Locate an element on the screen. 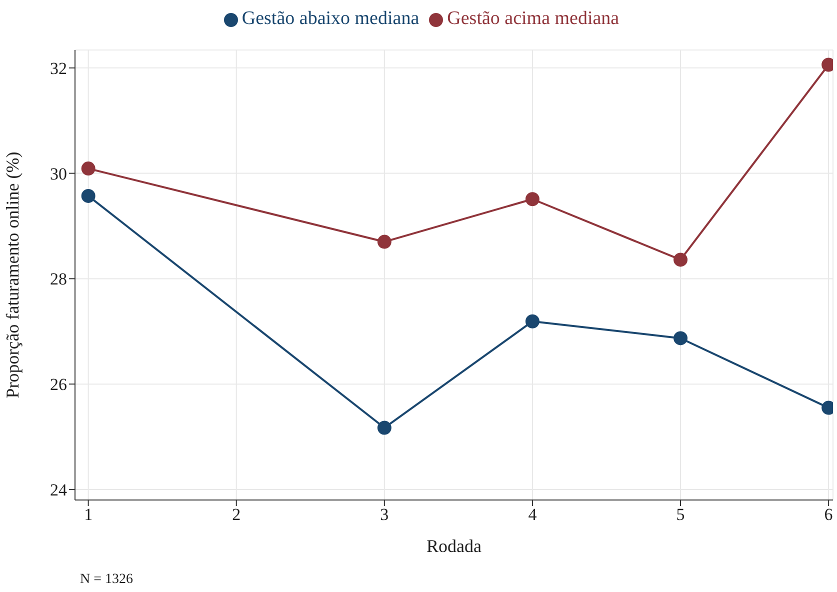 This screenshot has width=837, height=592. text: N = 1326 is located at coordinates (107, 580).